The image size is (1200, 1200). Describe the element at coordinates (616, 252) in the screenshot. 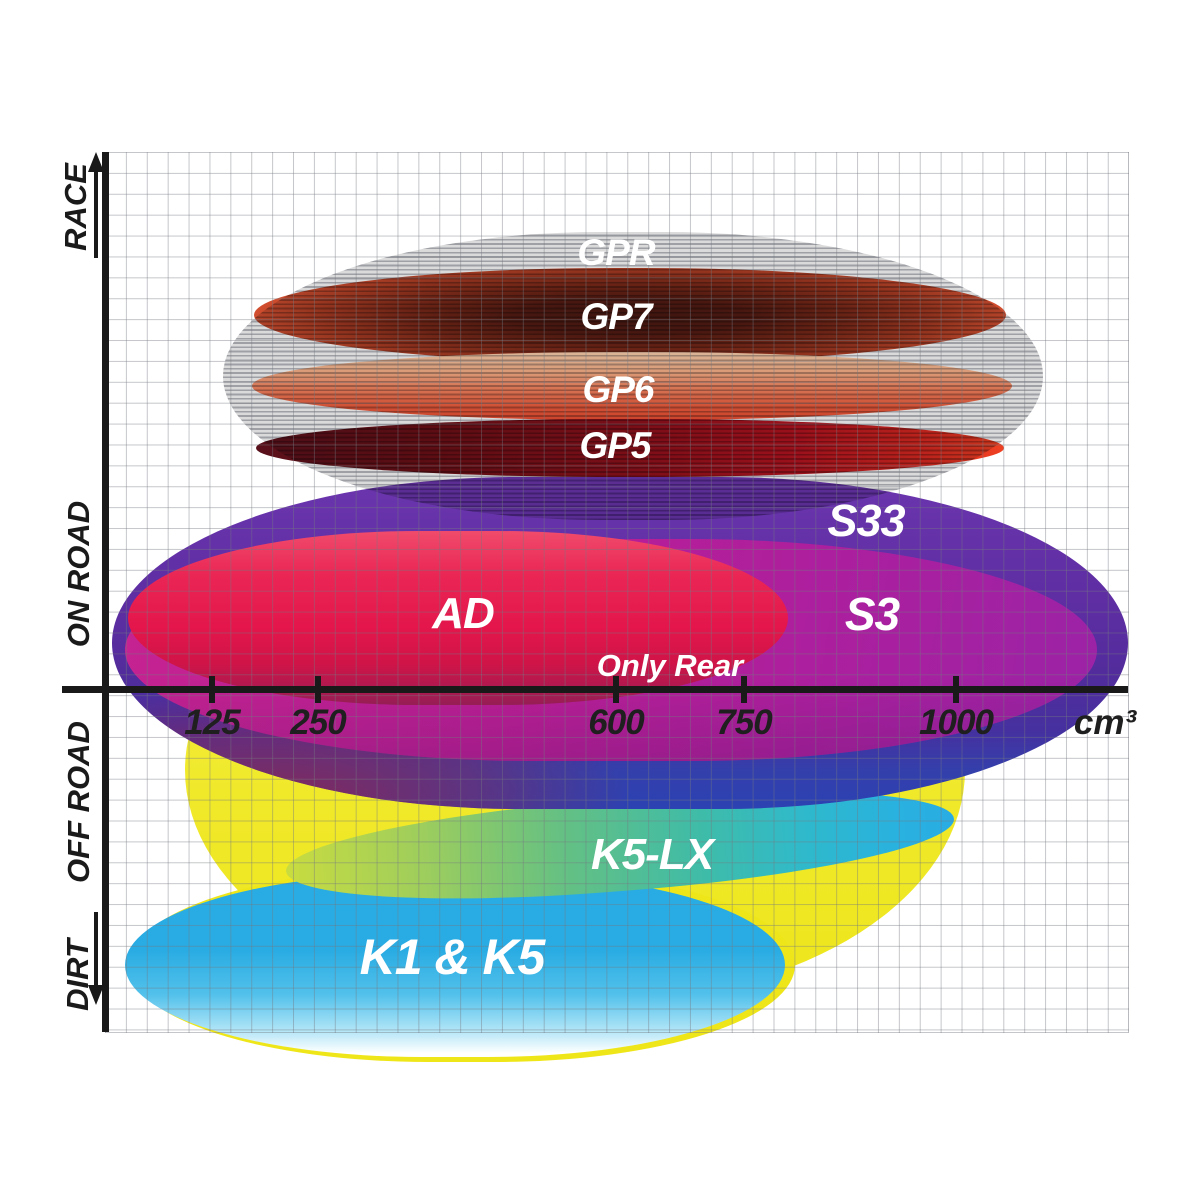

I see `label-gpr: GPR` at that location.